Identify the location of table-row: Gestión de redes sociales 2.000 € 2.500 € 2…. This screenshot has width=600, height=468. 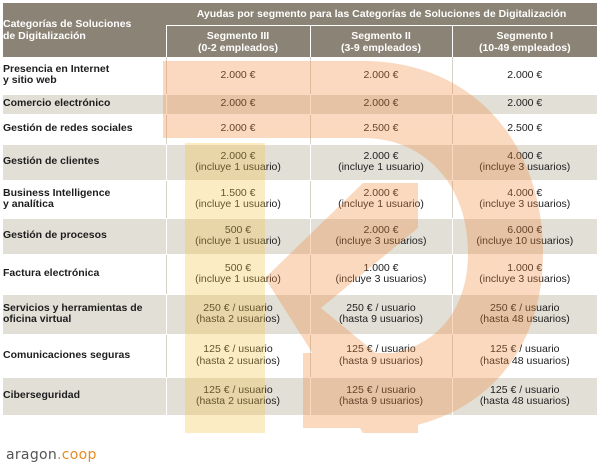
(300, 129).